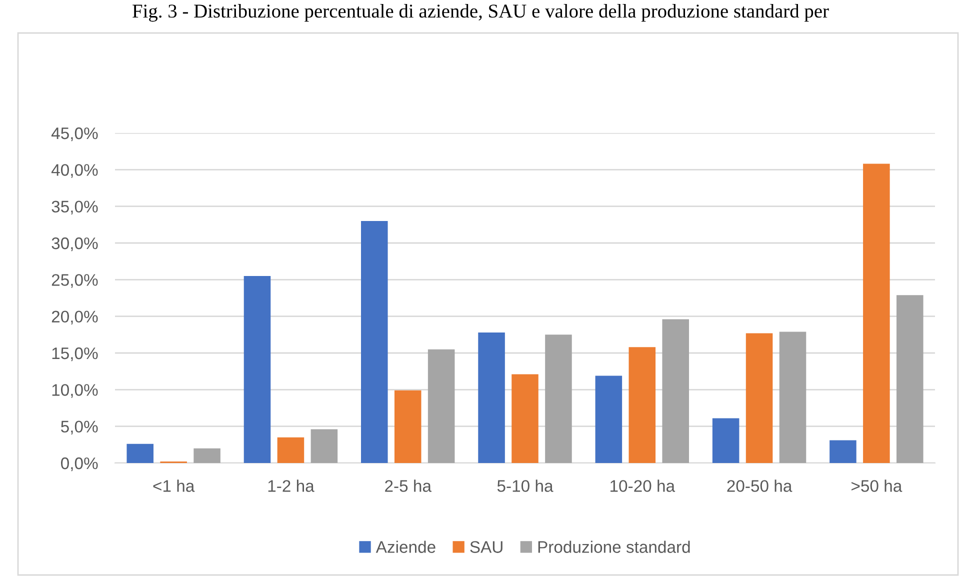  Describe the element at coordinates (79, 427) in the screenshot. I see `y-tick-label: 5,0%` at that location.